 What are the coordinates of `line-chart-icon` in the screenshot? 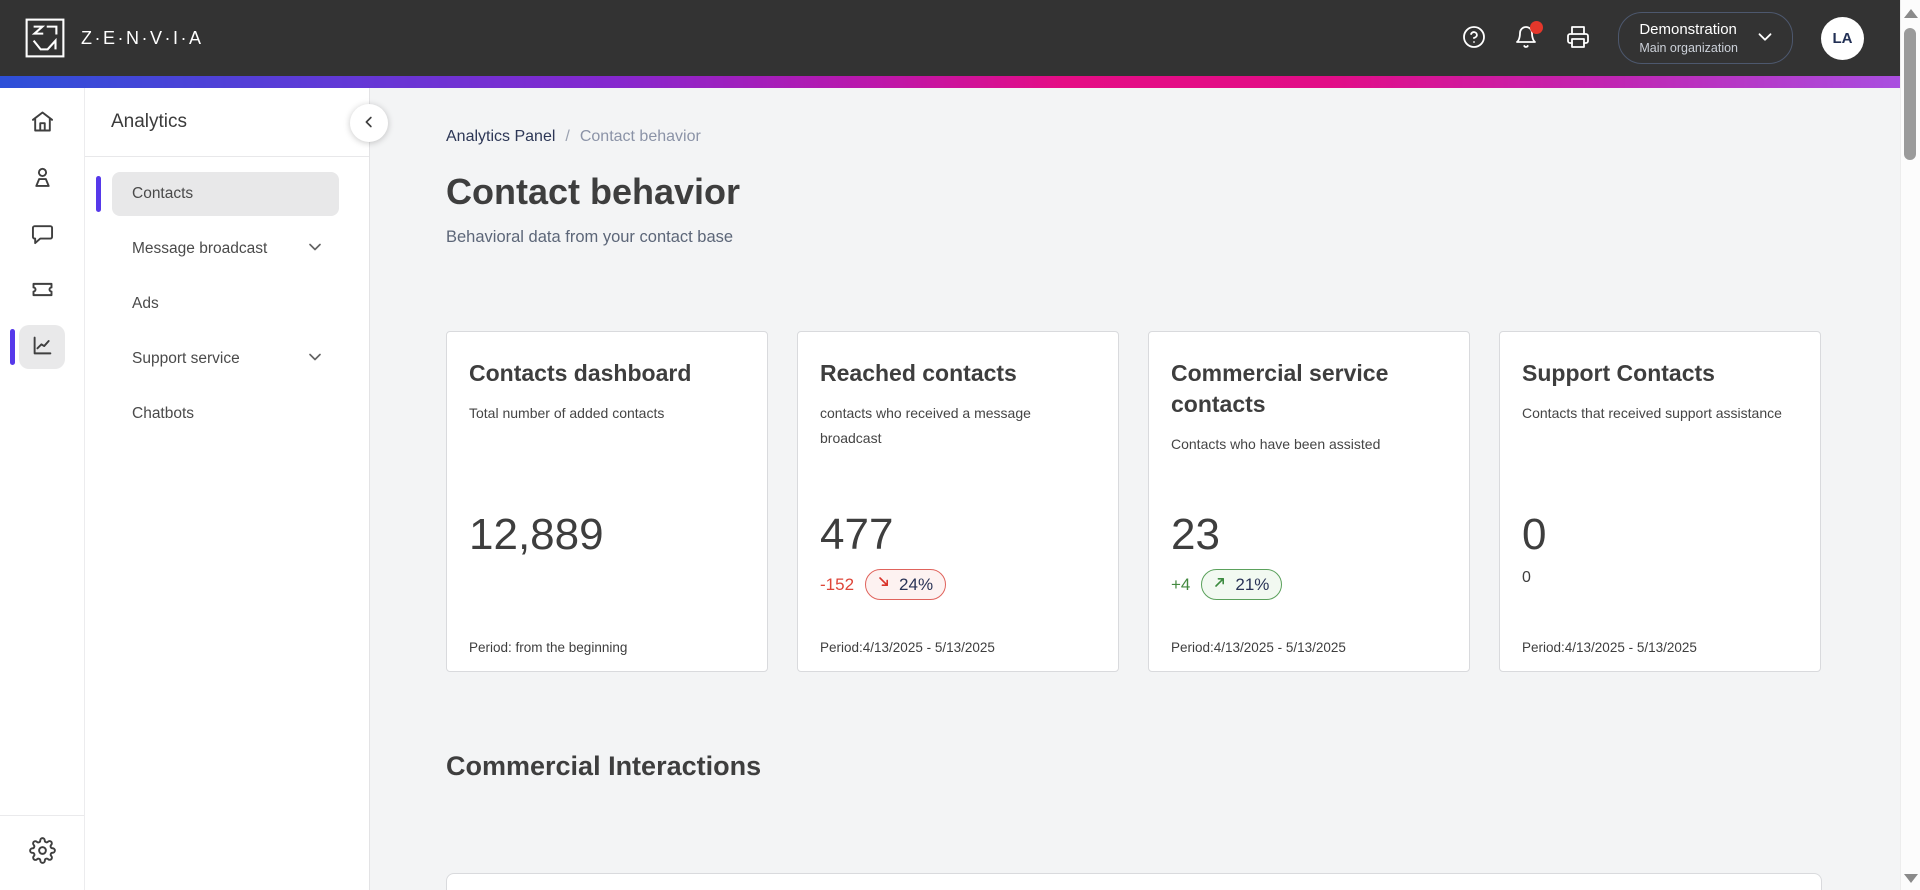 It's located at (42, 347).